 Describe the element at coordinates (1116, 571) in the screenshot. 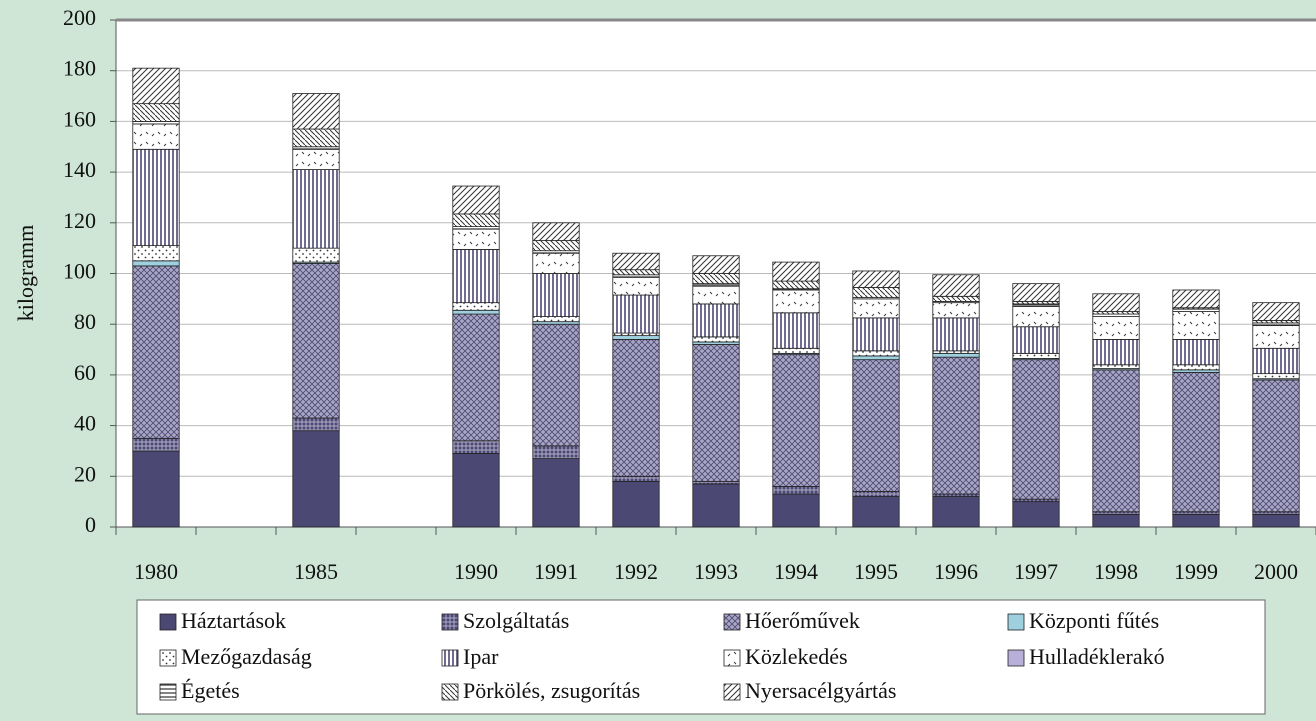

I see `x-tick-label: 1998` at that location.